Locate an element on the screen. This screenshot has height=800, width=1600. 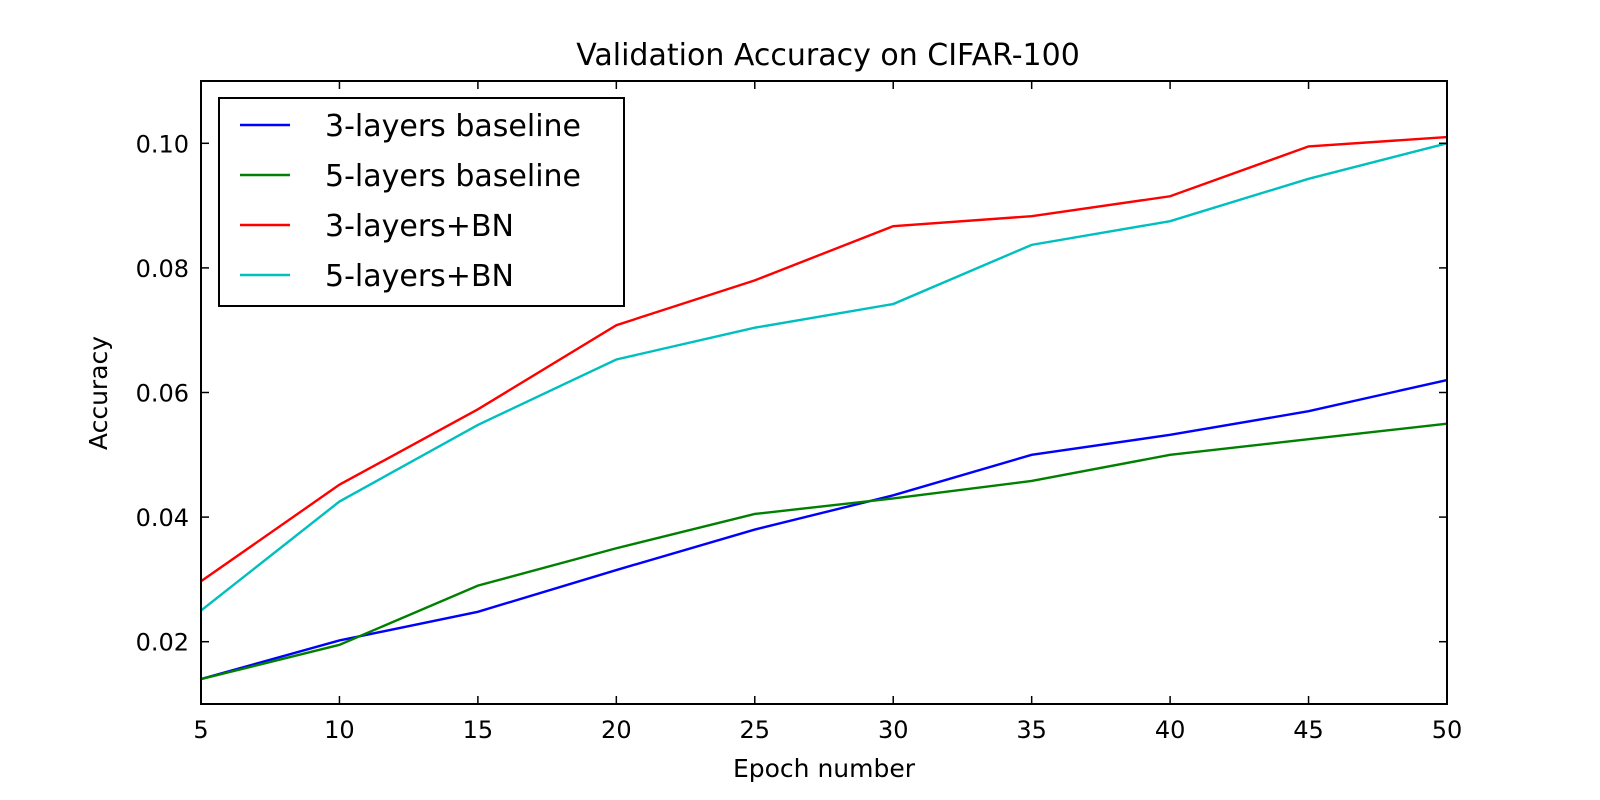
x-tick-label: 30 is located at coordinates (893, 730).